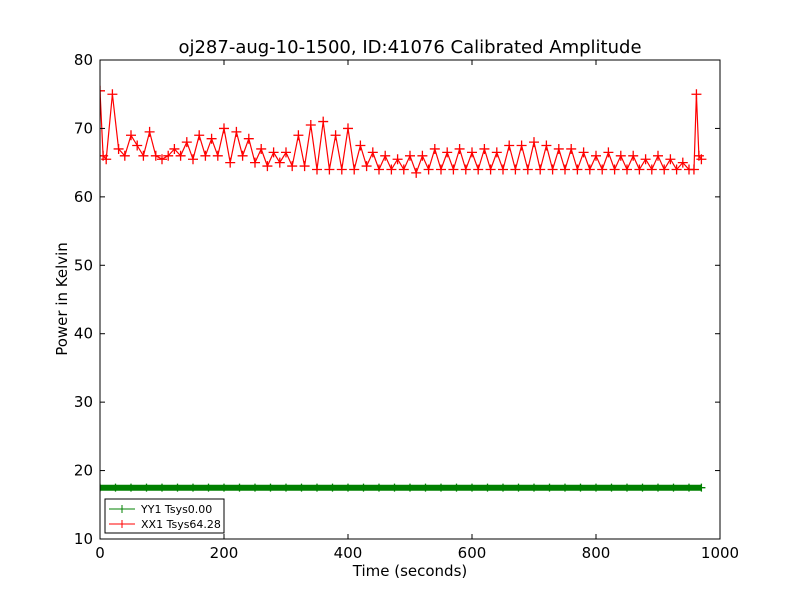  What do you see at coordinates (176, 509) in the screenshot?
I see `legend-label: YY1 Tsys0.00` at bounding box center [176, 509].